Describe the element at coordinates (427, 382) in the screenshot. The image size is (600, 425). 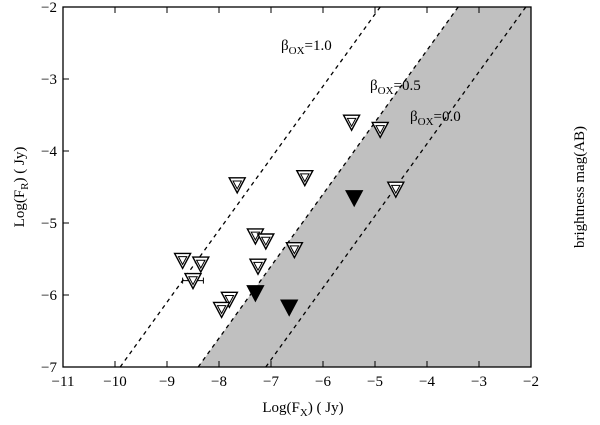
I see `x-tick-label-8: −4` at that location.